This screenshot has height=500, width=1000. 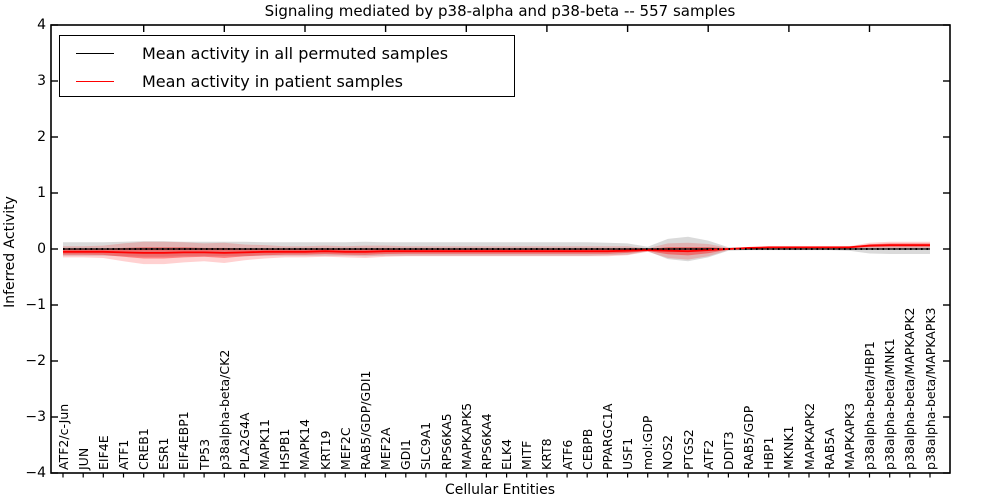 What do you see at coordinates (567, 454) in the screenshot?
I see `x-tick-label: ATF6` at bounding box center [567, 454].